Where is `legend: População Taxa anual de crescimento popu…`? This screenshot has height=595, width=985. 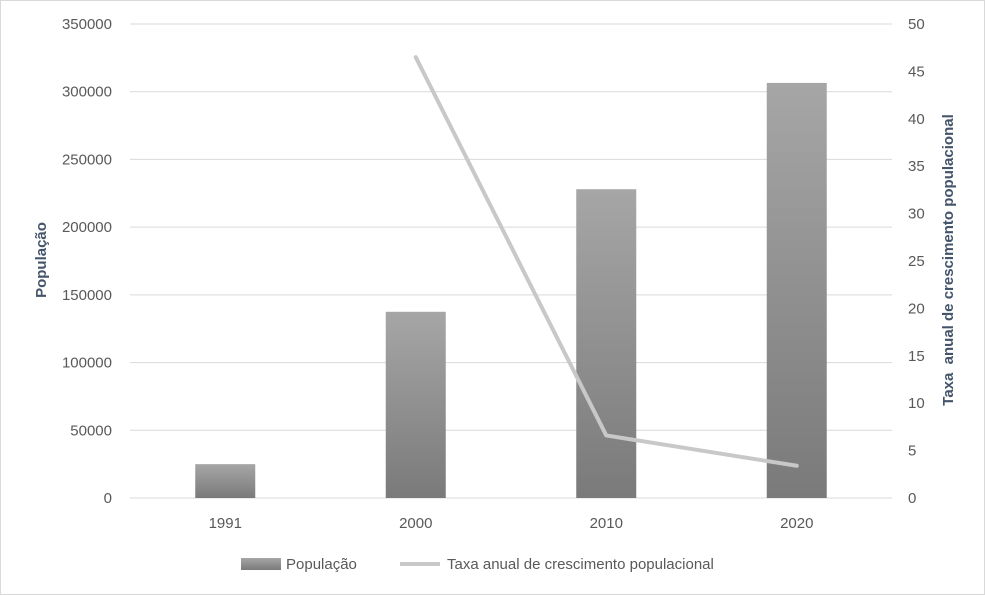
legend: População Taxa anual de crescimento popu… is located at coordinates (477, 564).